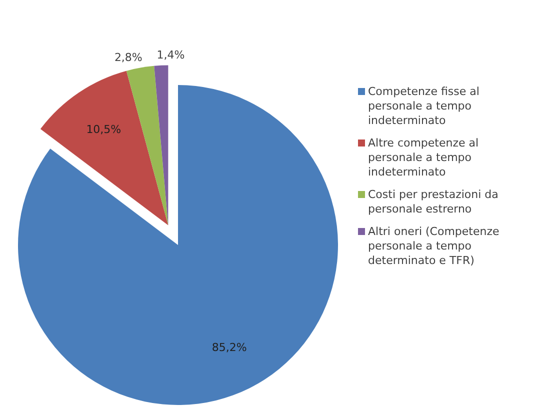 Image resolution: width=554 pixels, height=412 pixels. What do you see at coordinates (128, 57) in the screenshot?
I see `data-label: 2,8%` at bounding box center [128, 57].